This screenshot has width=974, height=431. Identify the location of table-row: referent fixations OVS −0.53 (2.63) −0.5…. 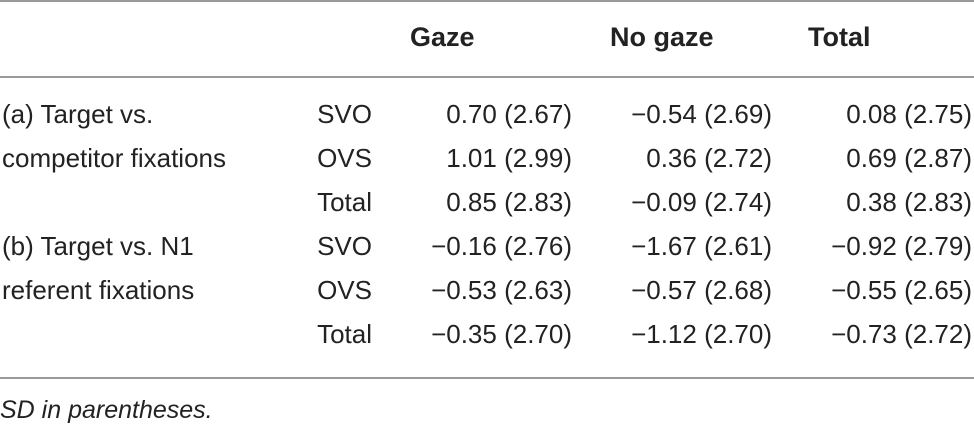
(487, 290).